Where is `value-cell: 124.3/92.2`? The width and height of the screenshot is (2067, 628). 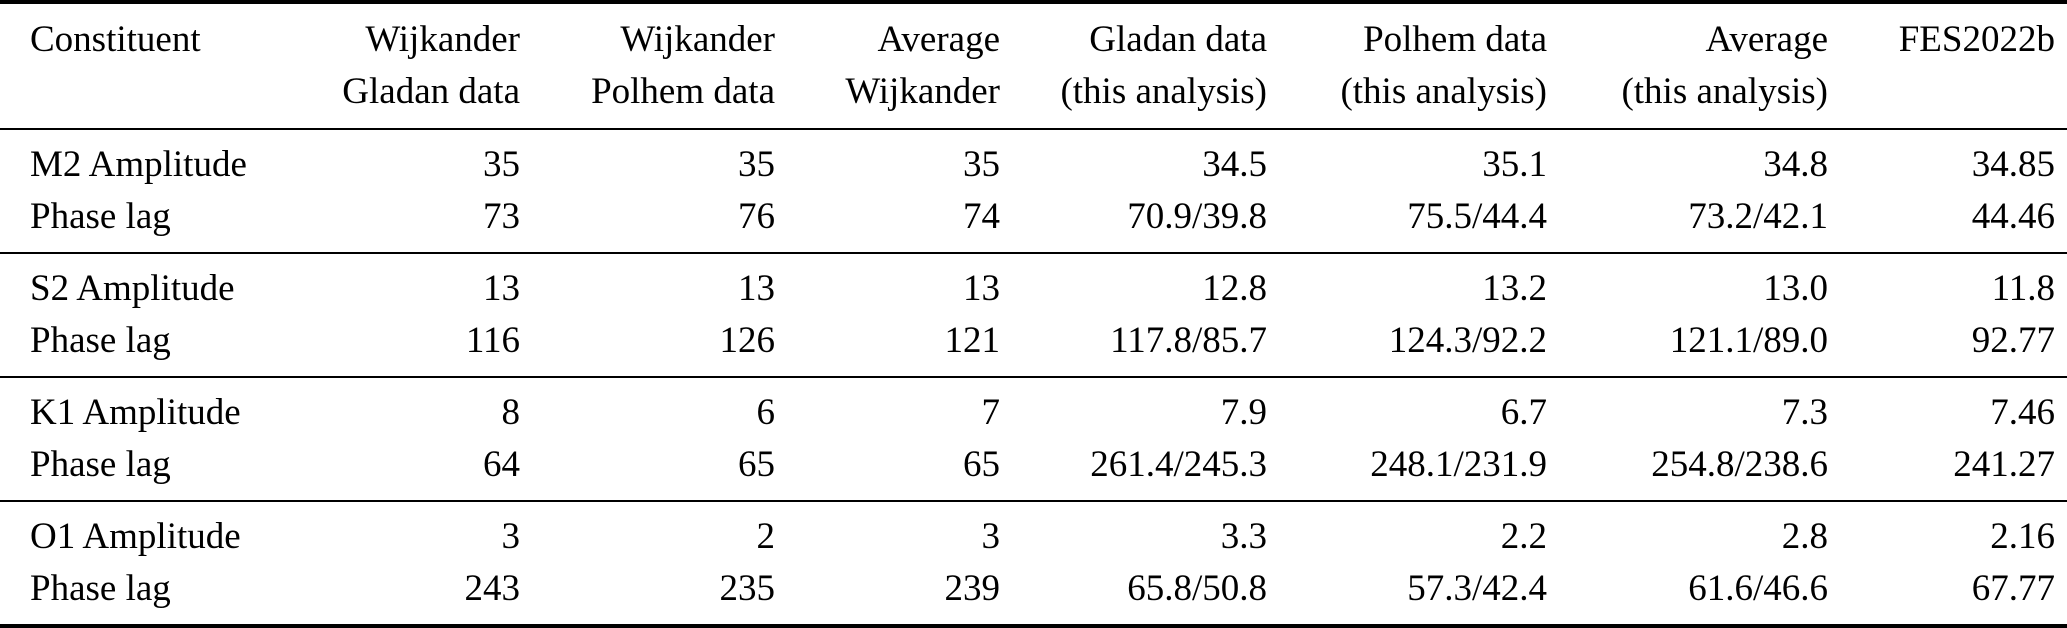 value-cell: 124.3/92.2 is located at coordinates (1467, 340).